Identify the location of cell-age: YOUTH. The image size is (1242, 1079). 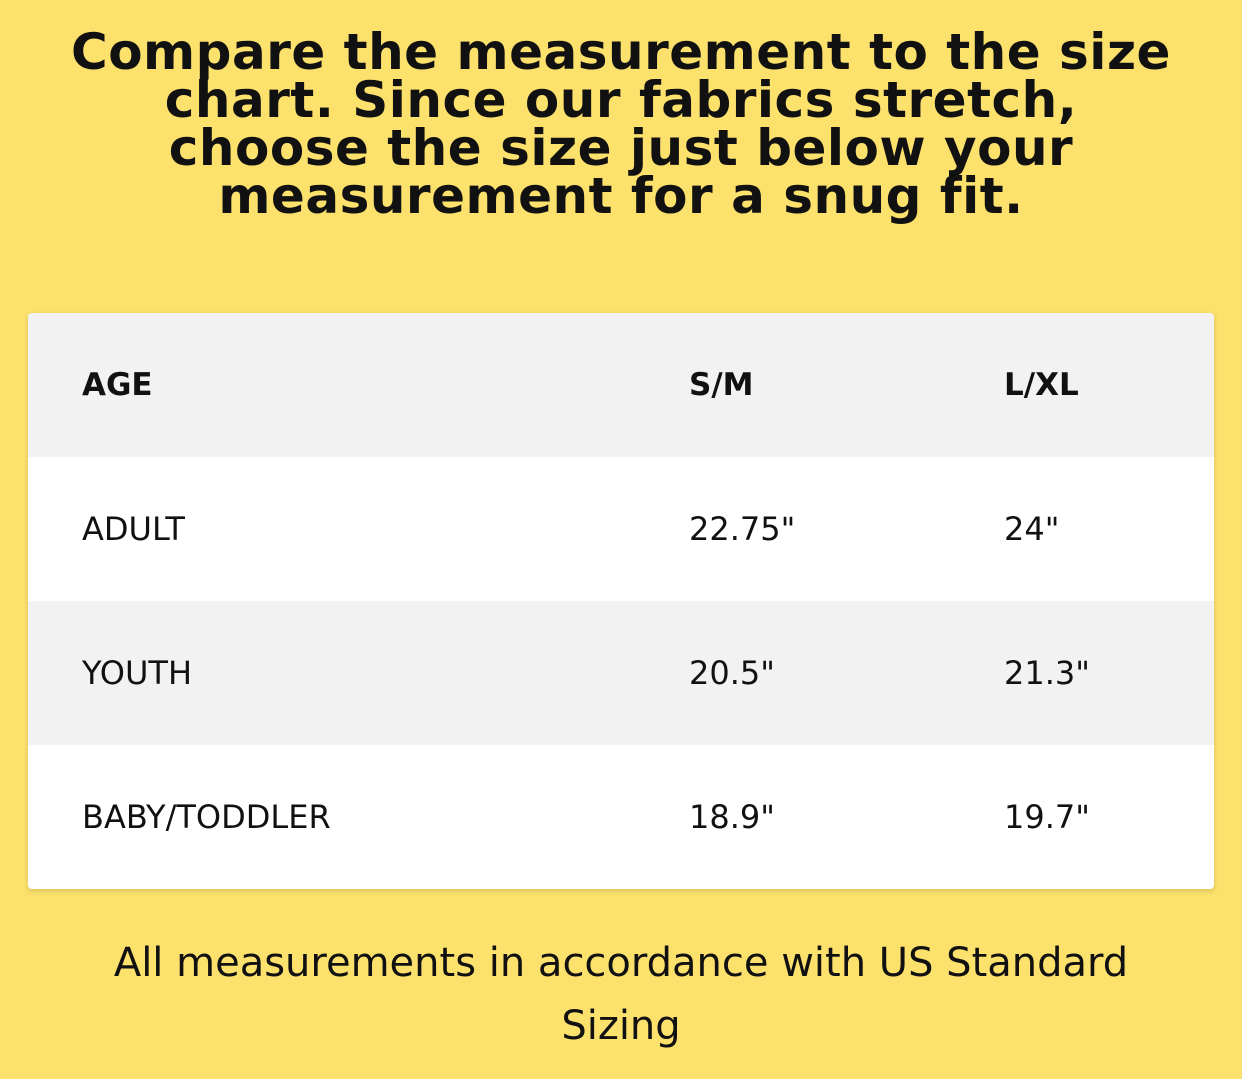
(137, 673).